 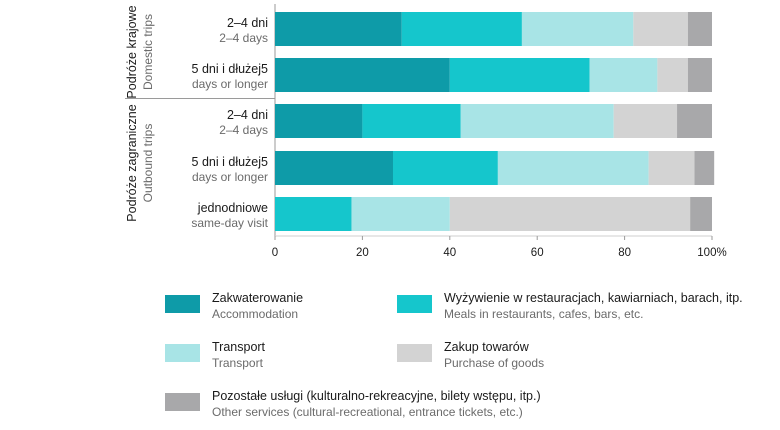 What do you see at coordinates (229, 223) in the screenshot?
I see `category-sublabel: same-day visit` at bounding box center [229, 223].